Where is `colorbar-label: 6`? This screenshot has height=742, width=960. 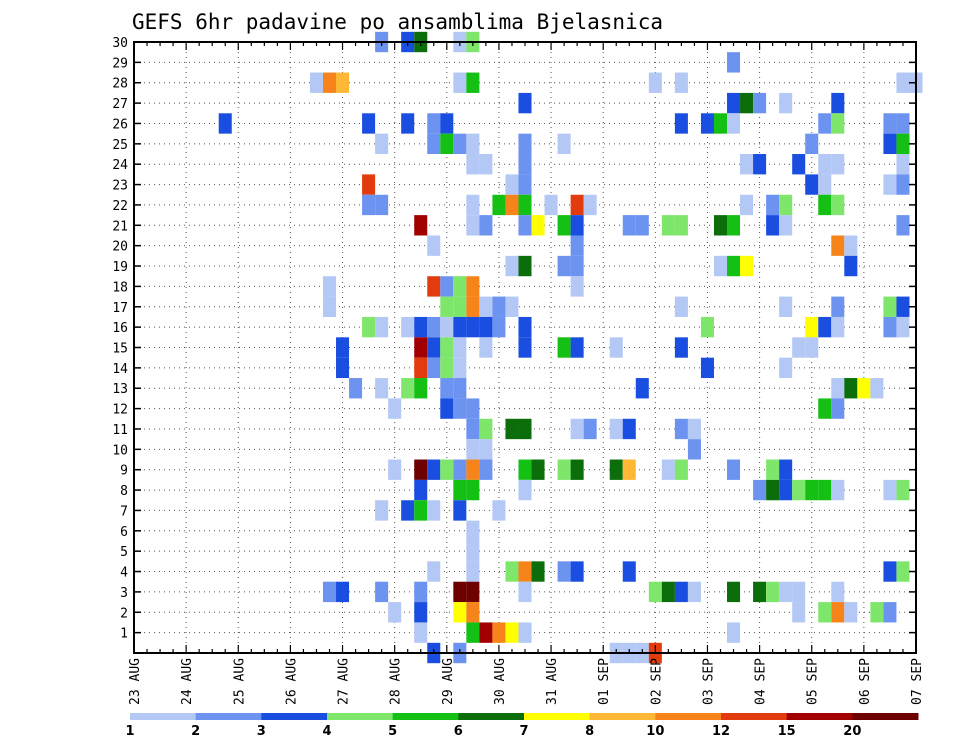 colorbar-label: 6 is located at coordinates (458, 731).